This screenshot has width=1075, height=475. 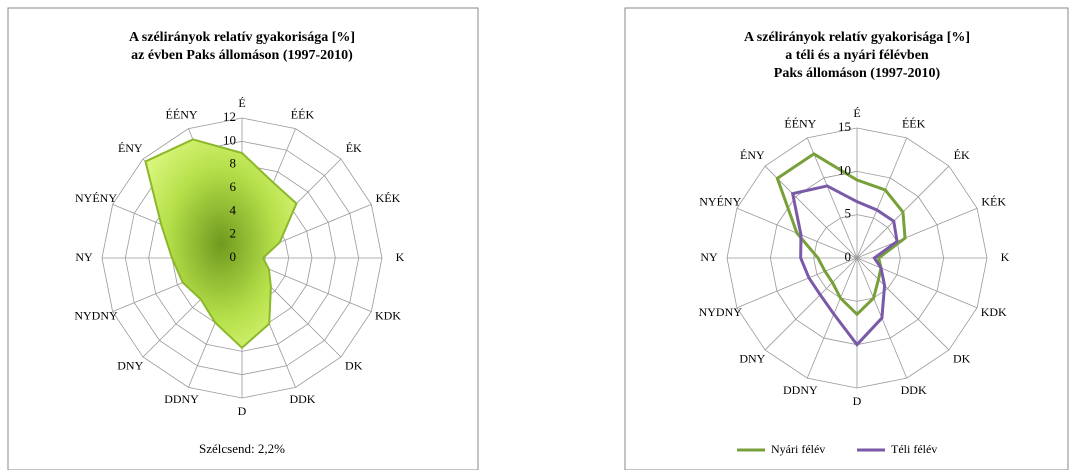 I want to click on y-tick-label: 12, so click(x=229, y=116).